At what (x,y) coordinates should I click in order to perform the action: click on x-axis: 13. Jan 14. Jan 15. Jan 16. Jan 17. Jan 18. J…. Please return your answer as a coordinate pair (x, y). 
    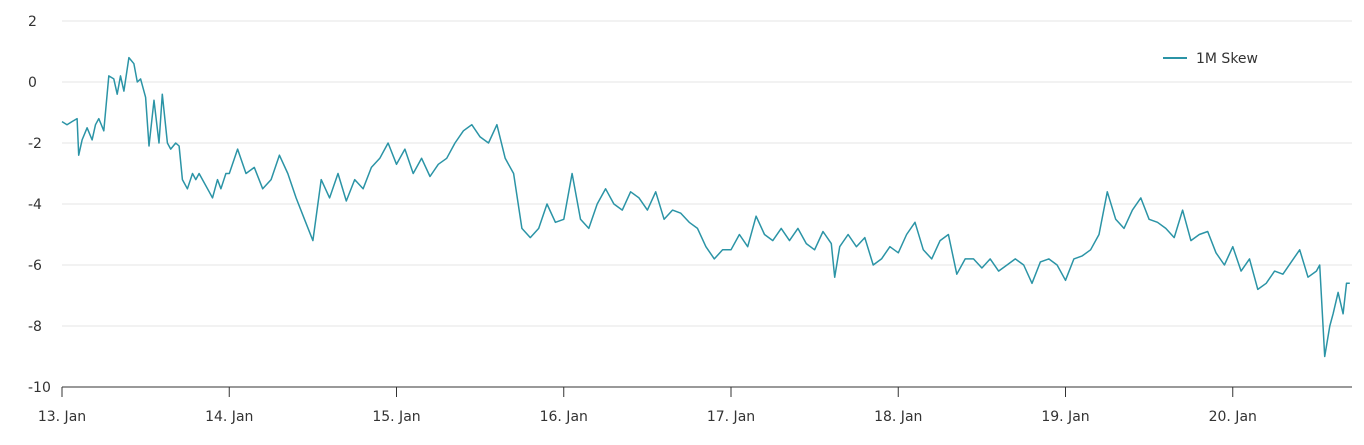
    Looking at the image, I should click on (695, 405).